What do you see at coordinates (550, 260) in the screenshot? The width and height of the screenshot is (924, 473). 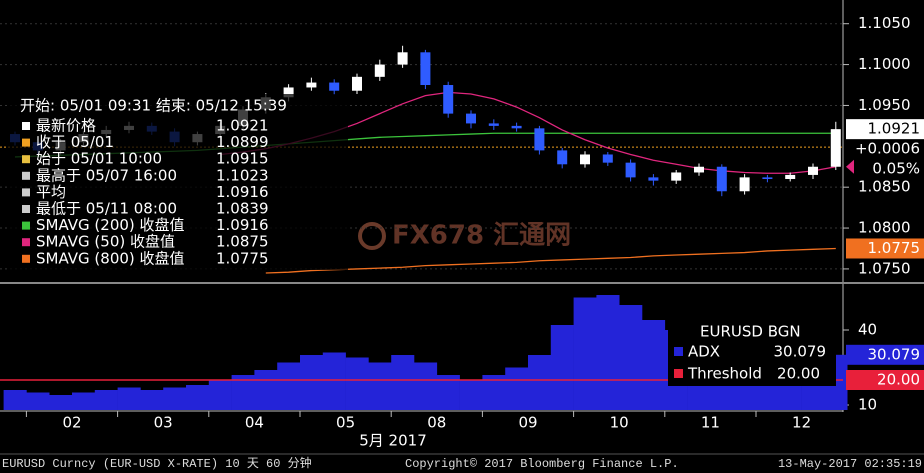 I see `moving-average-line` at bounding box center [550, 260].